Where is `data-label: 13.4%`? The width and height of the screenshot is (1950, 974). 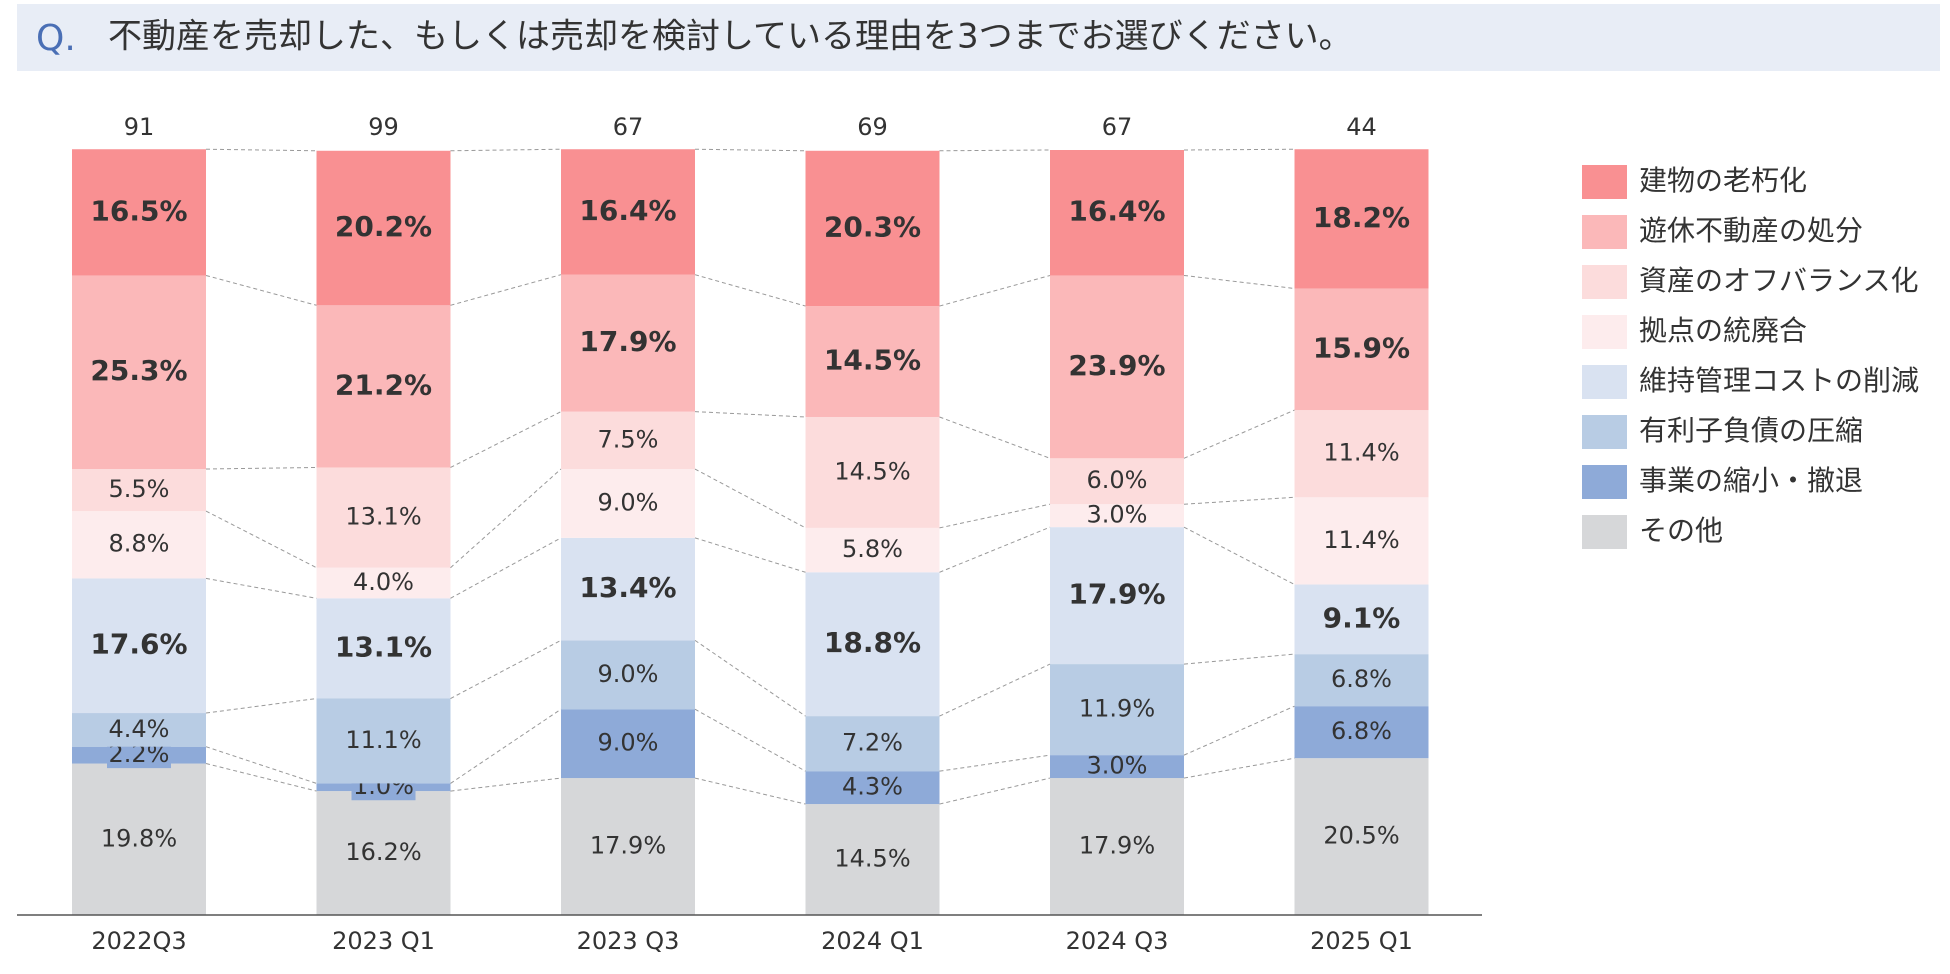
data-label: 13.4% is located at coordinates (627, 587).